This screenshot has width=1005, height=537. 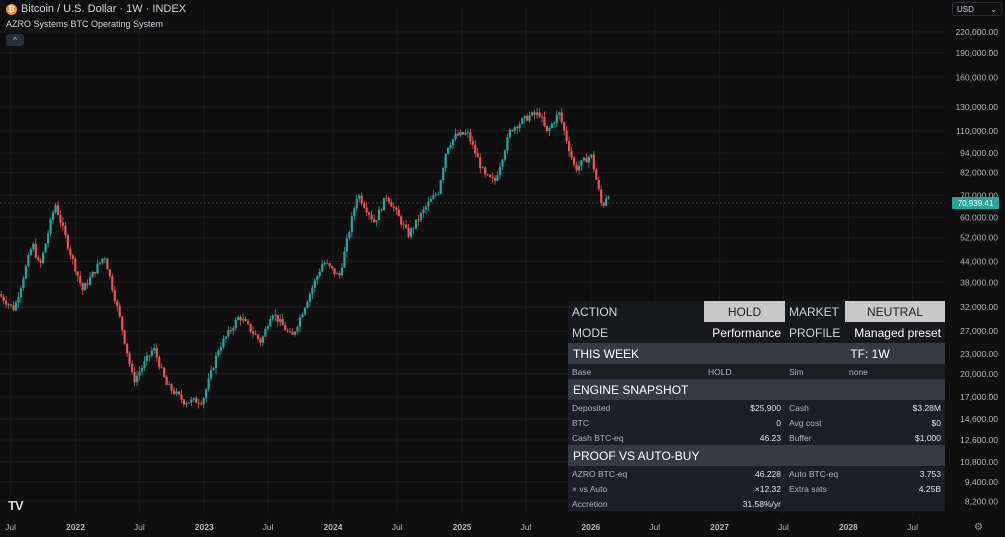 What do you see at coordinates (85, 24) in the screenshot?
I see `indicator-title: AZRO Systems BTC Operating System` at bounding box center [85, 24].